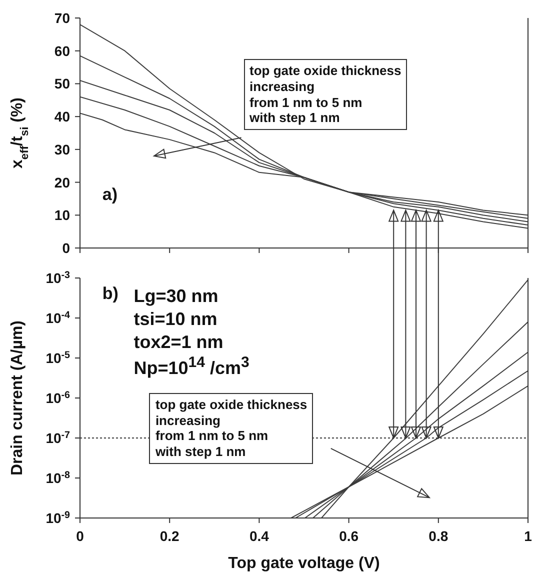 The width and height of the screenshot is (550, 580). Describe the element at coordinates (176, 319) in the screenshot. I see `annotation: tsi=10 nm` at that location.